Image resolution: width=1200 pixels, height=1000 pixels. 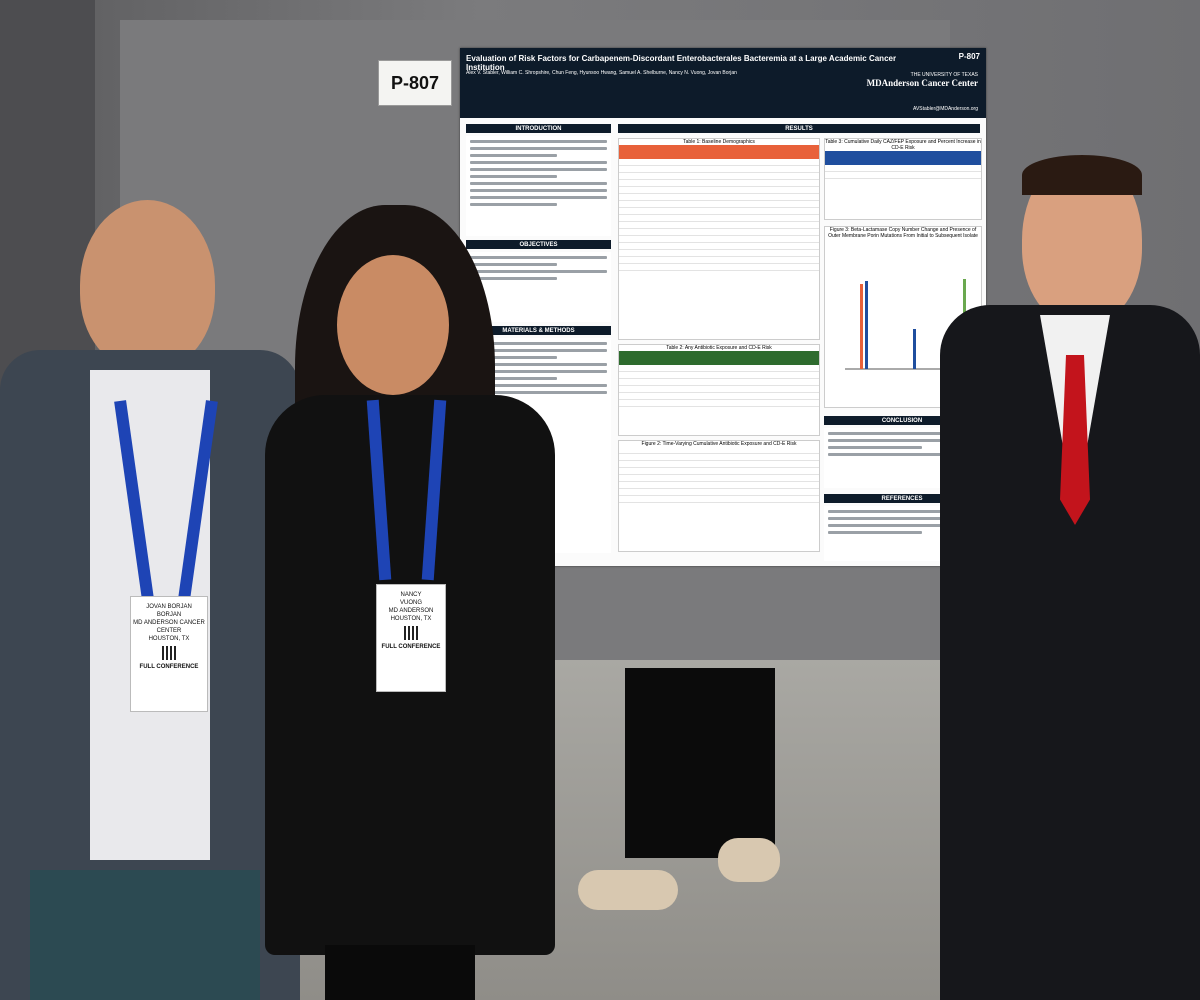 I want to click on conclusion-header: CONCLUSION, so click(x=902, y=420).